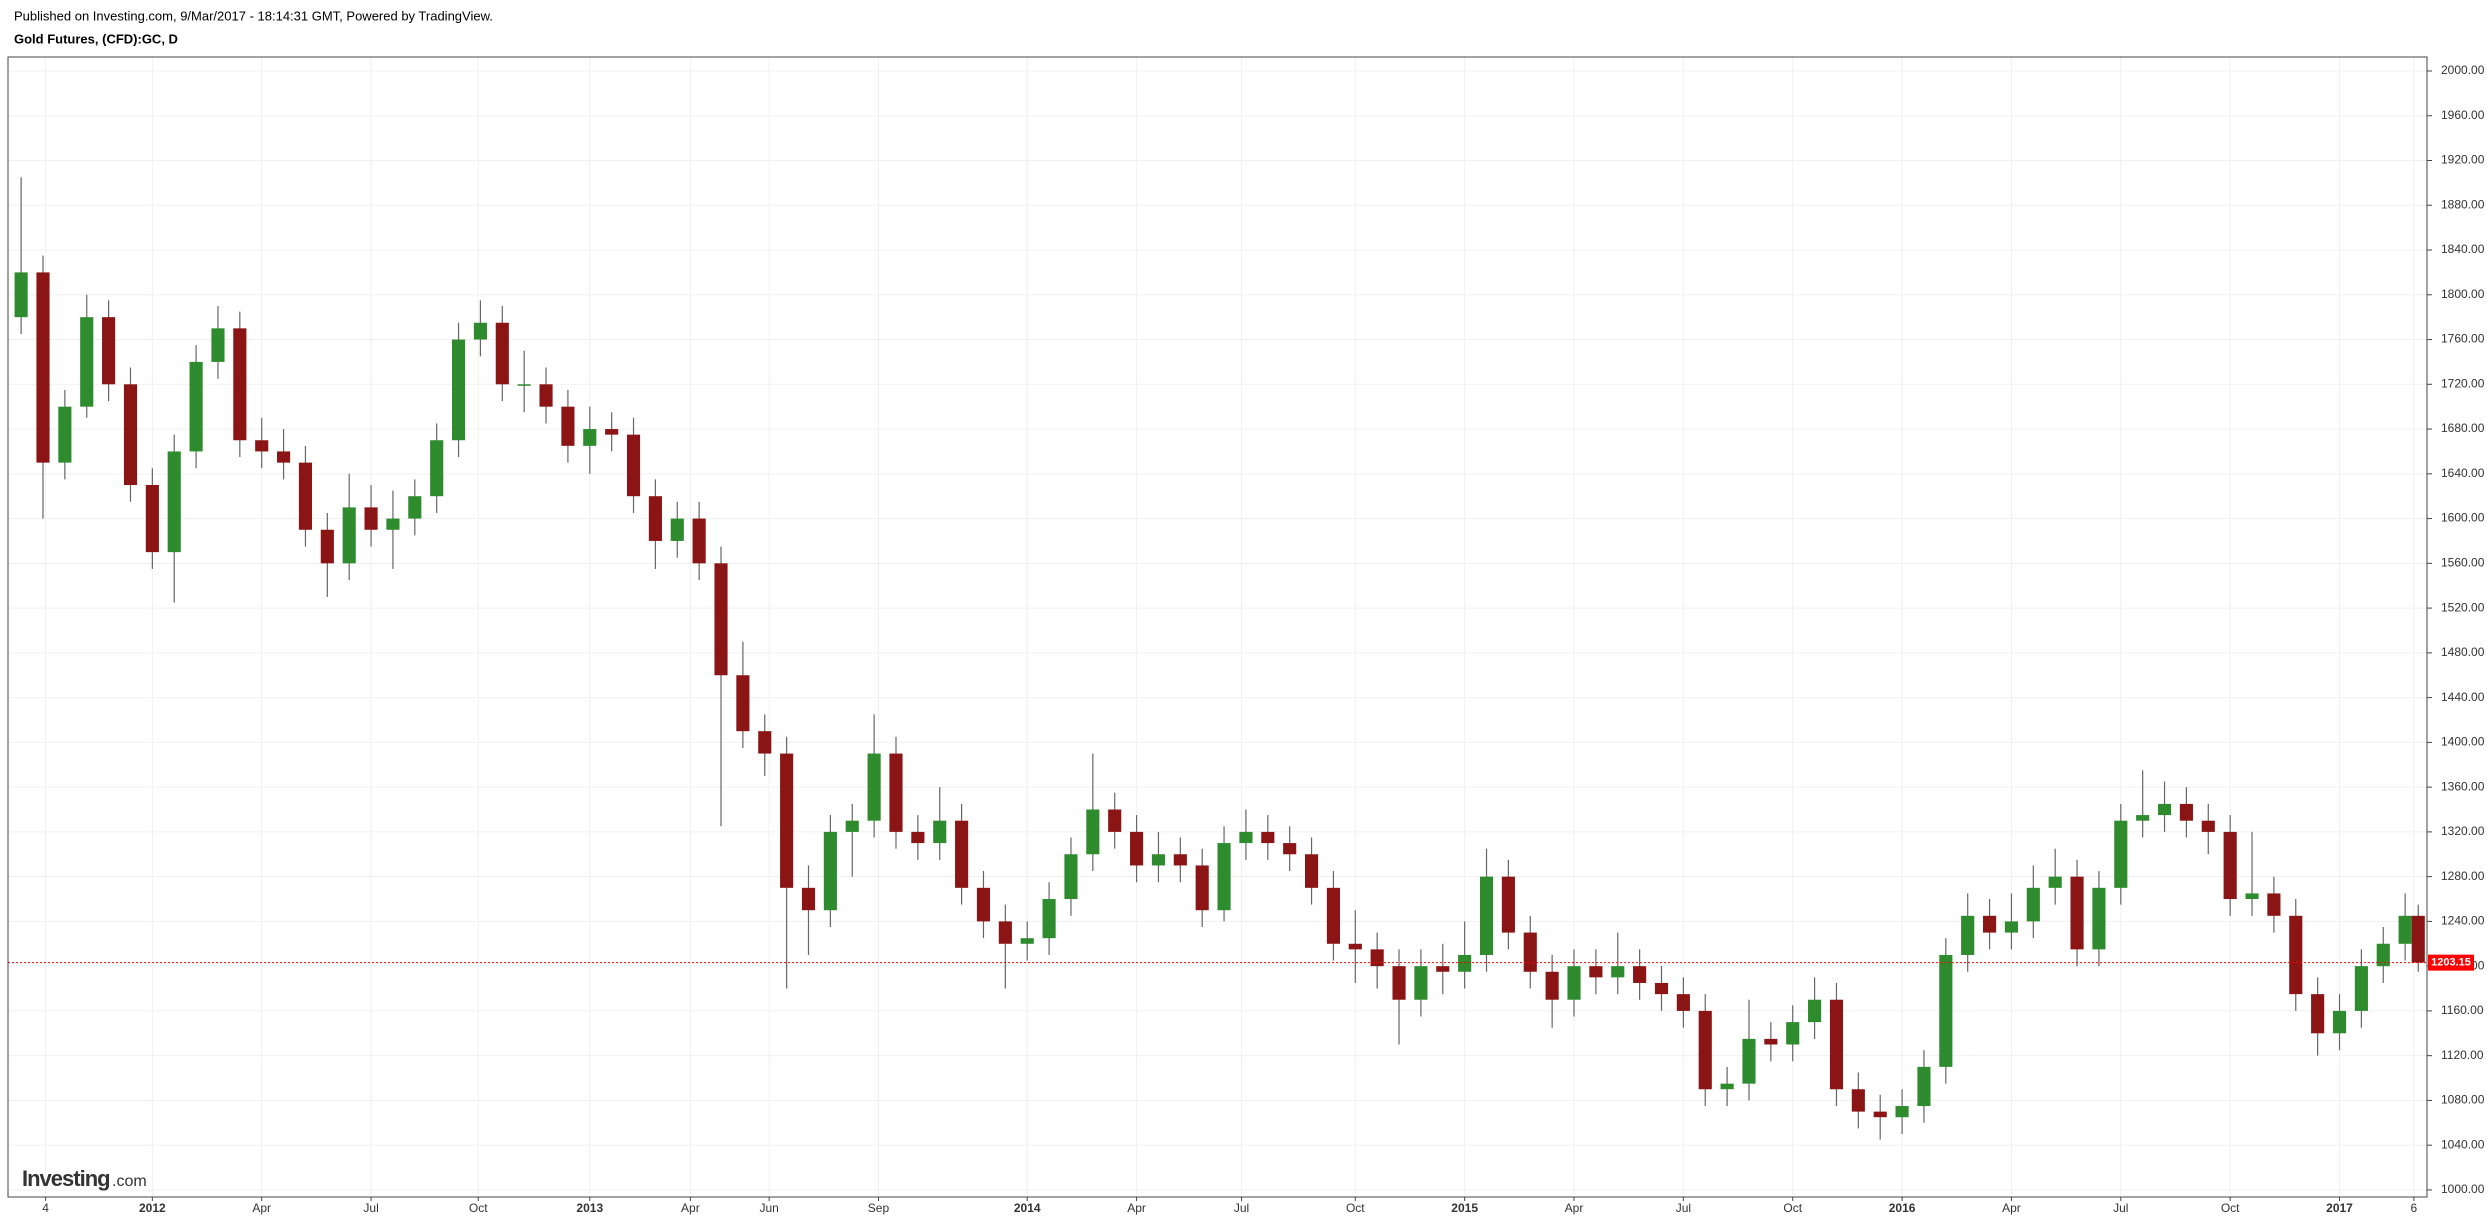  I want to click on y-tick-label: 1600.00, so click(2463, 518).